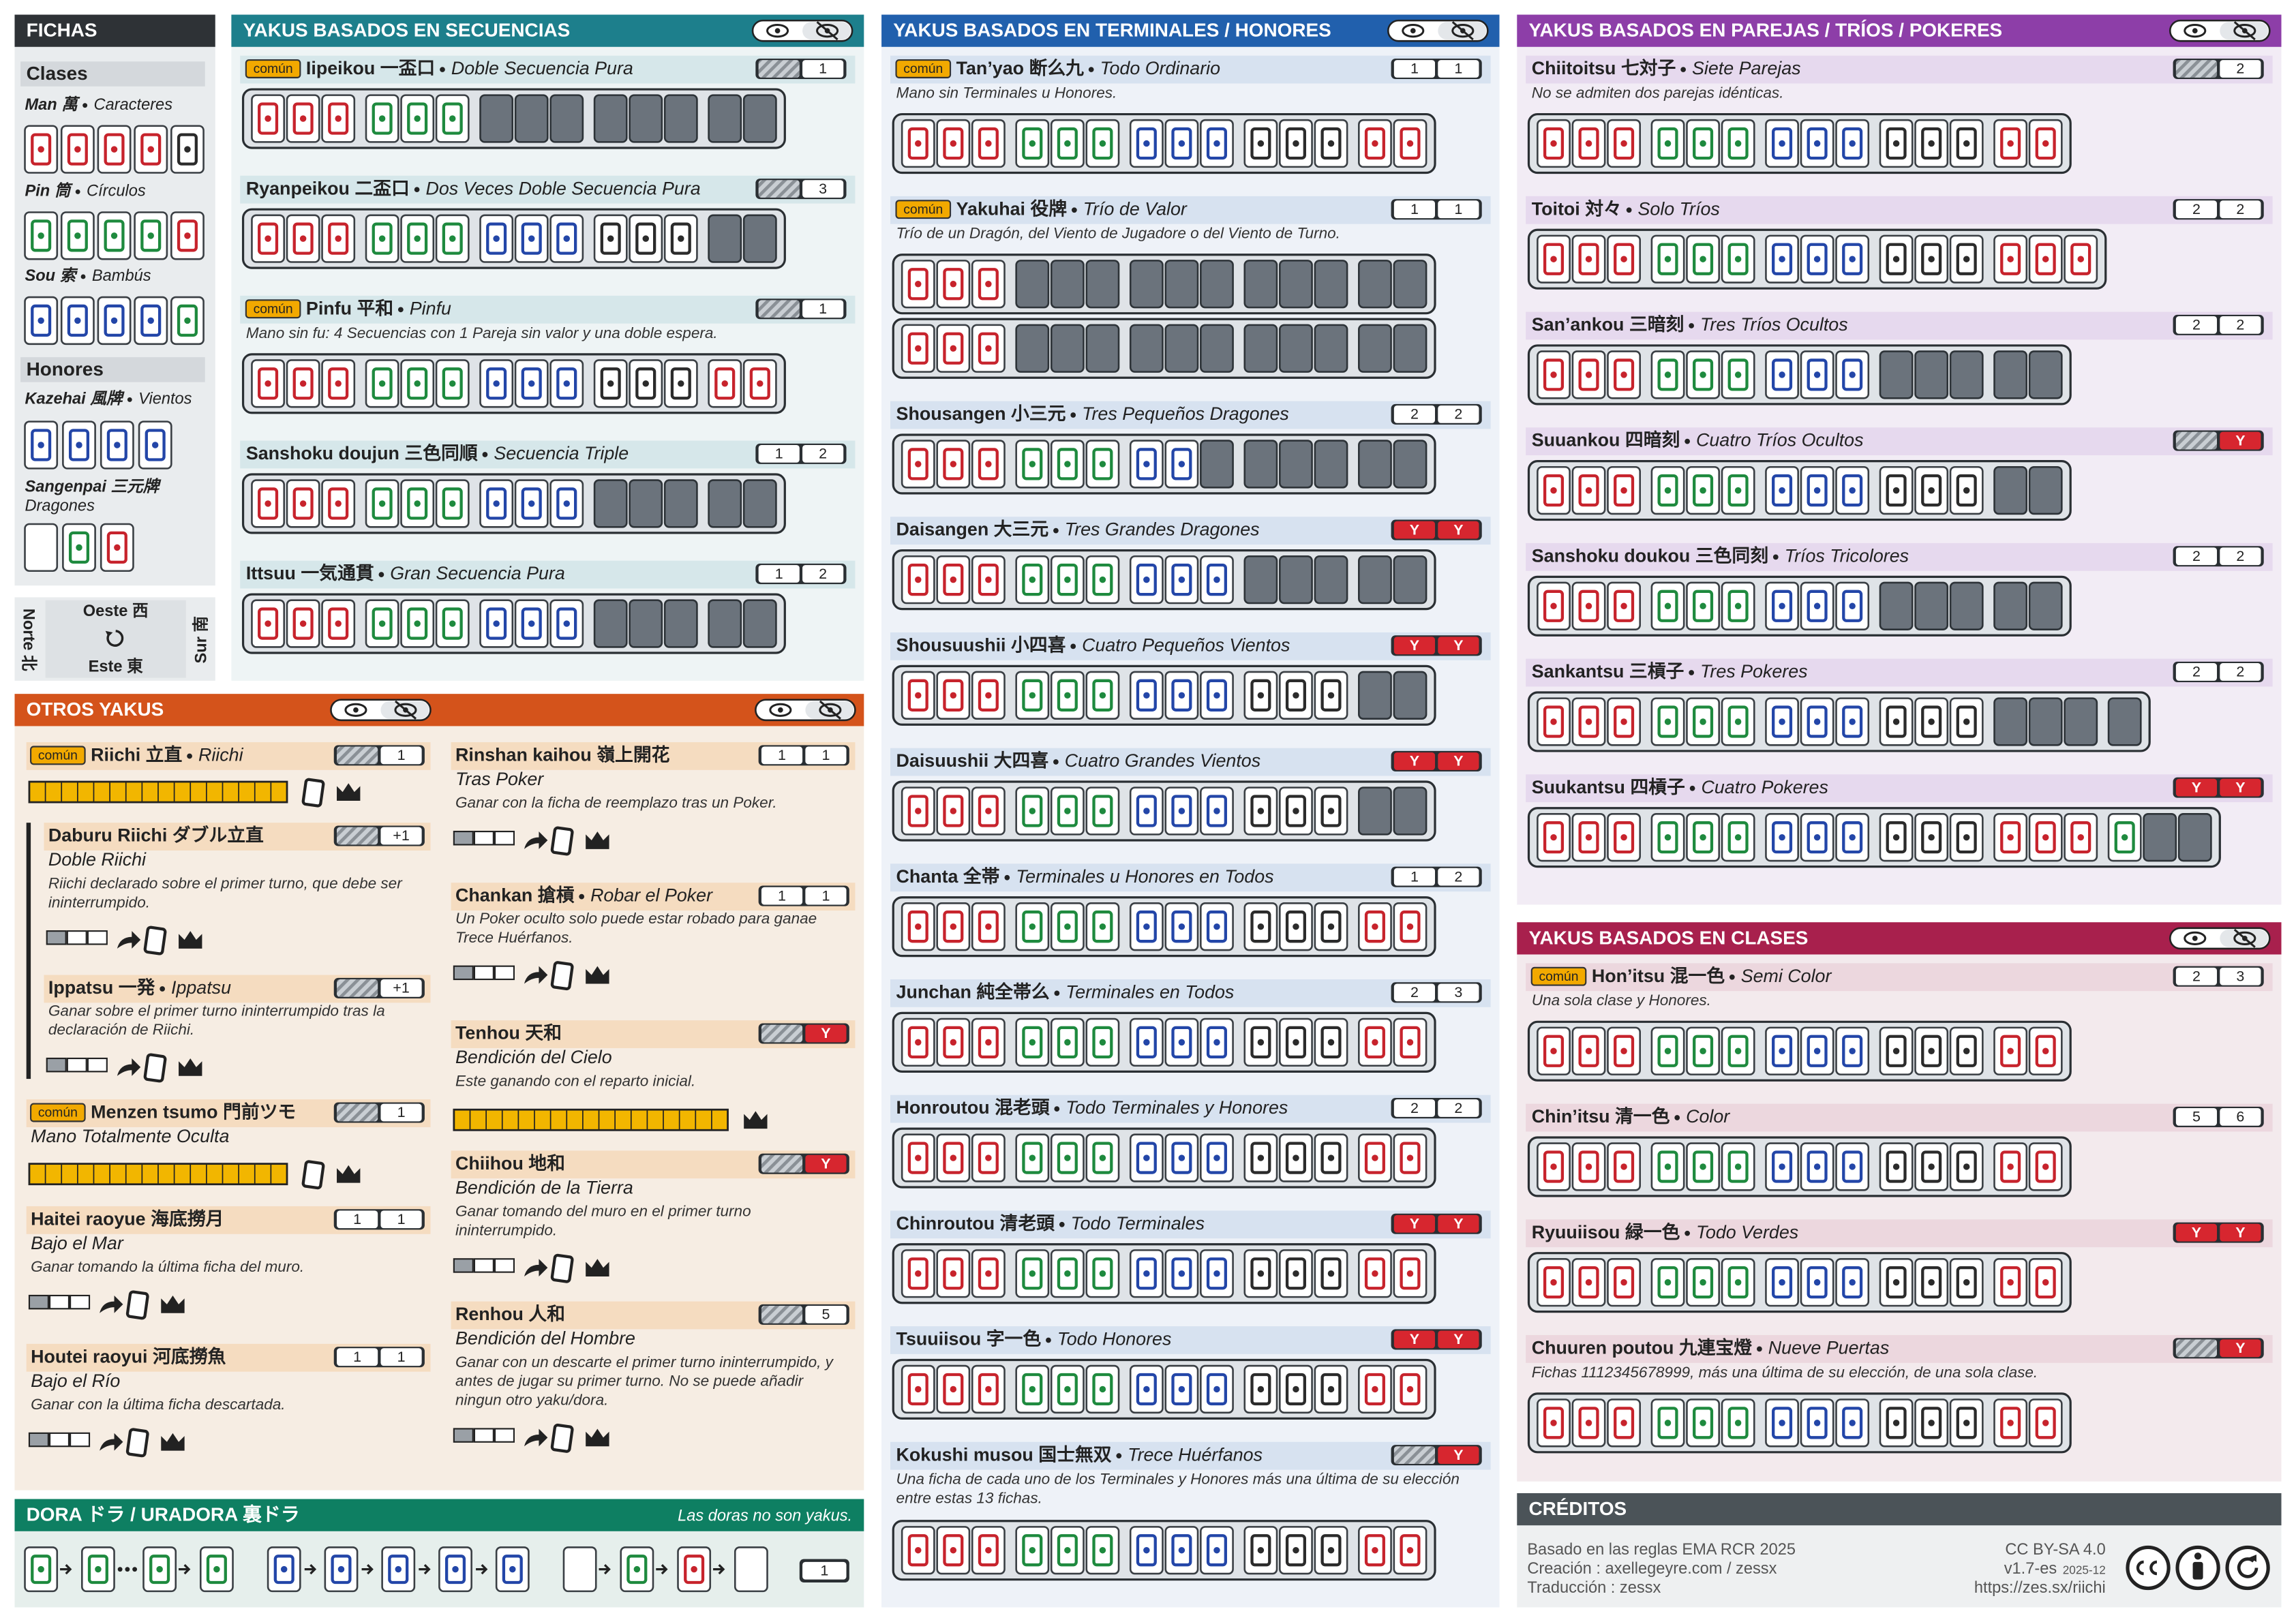 Image resolution: width=2296 pixels, height=1622 pixels. Describe the element at coordinates (972, 529) in the screenshot. I see `yaku-name: Daisangen 大三元` at that location.